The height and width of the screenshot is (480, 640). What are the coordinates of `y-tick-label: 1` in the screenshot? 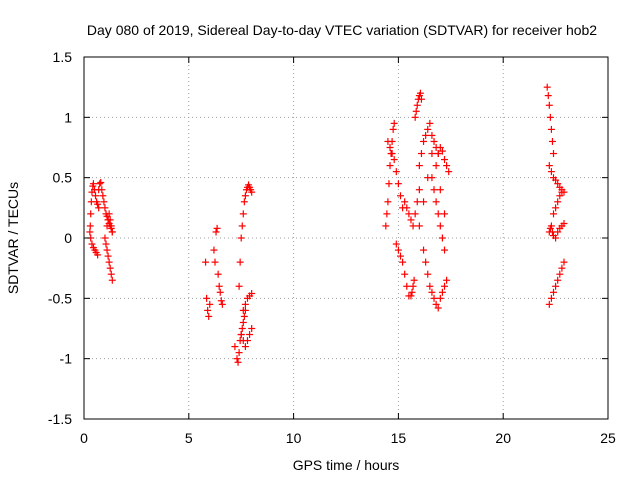 It's located at (68, 117).